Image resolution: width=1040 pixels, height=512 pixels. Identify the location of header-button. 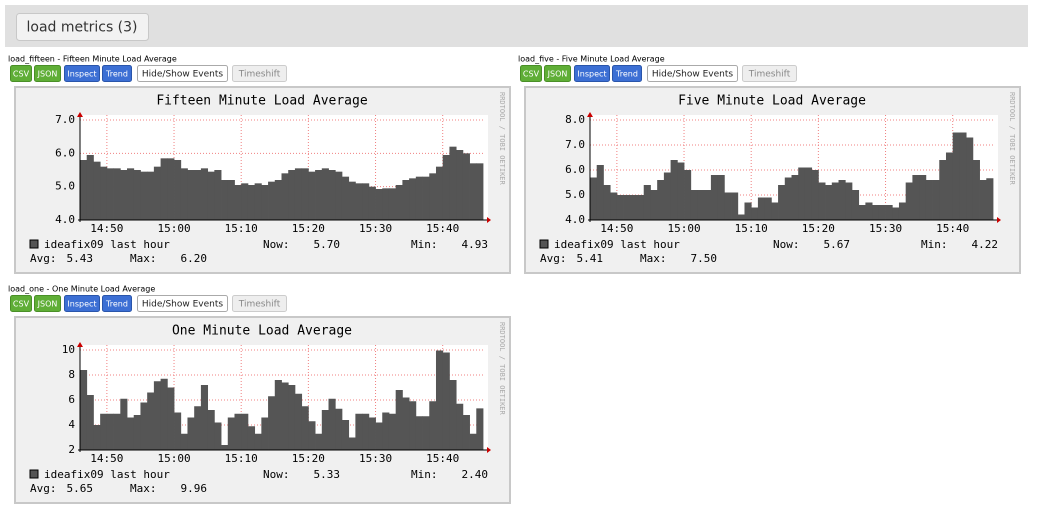
(82, 27).